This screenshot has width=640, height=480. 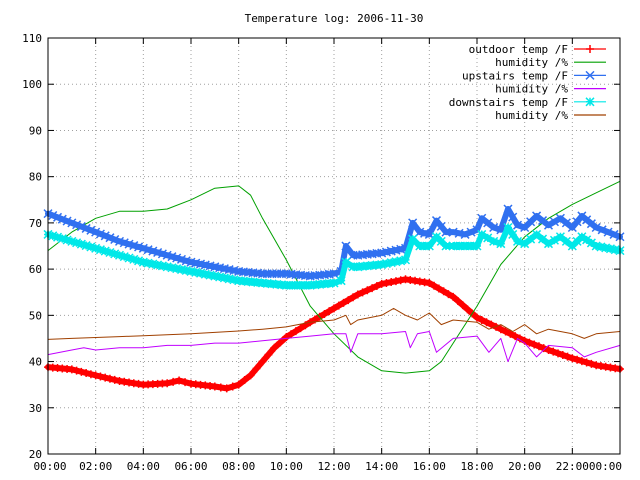 I want to click on legend-label: downstairs temp /F, so click(x=508, y=102).